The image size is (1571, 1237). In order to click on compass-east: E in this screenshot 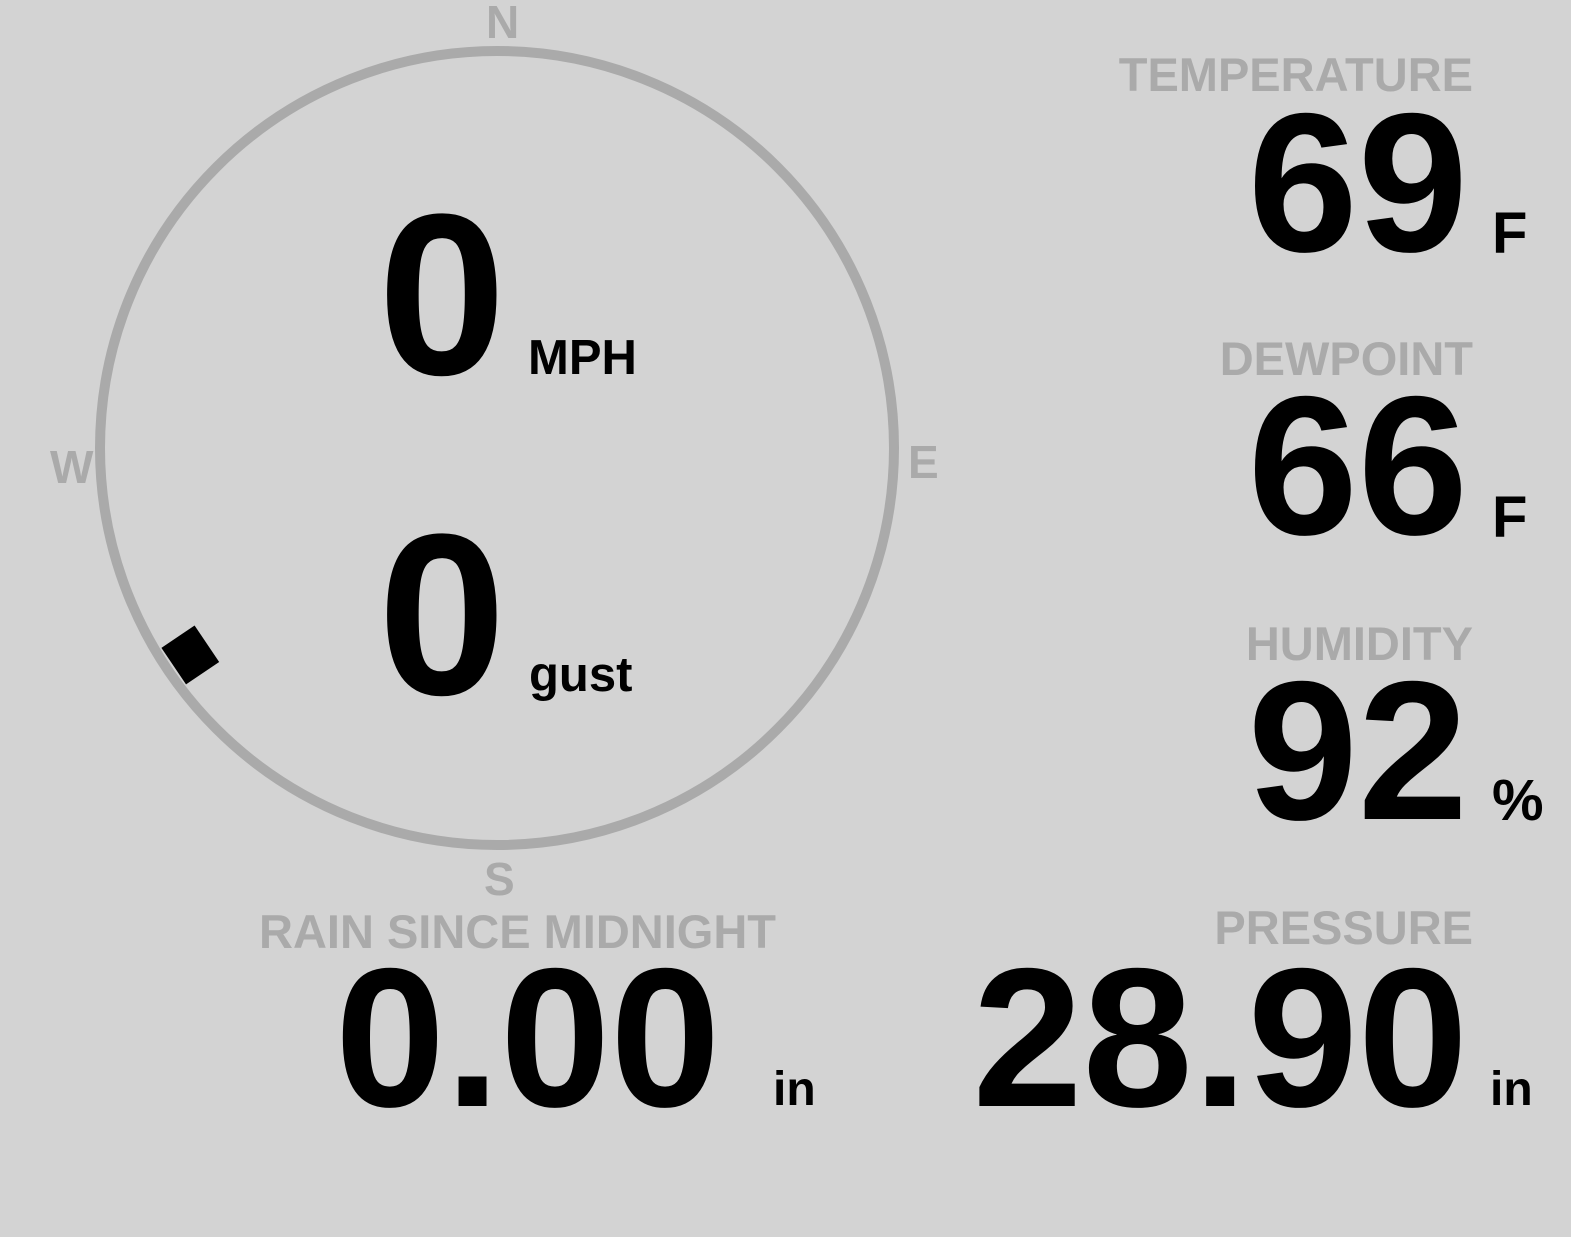, I will do `click(923, 462)`.